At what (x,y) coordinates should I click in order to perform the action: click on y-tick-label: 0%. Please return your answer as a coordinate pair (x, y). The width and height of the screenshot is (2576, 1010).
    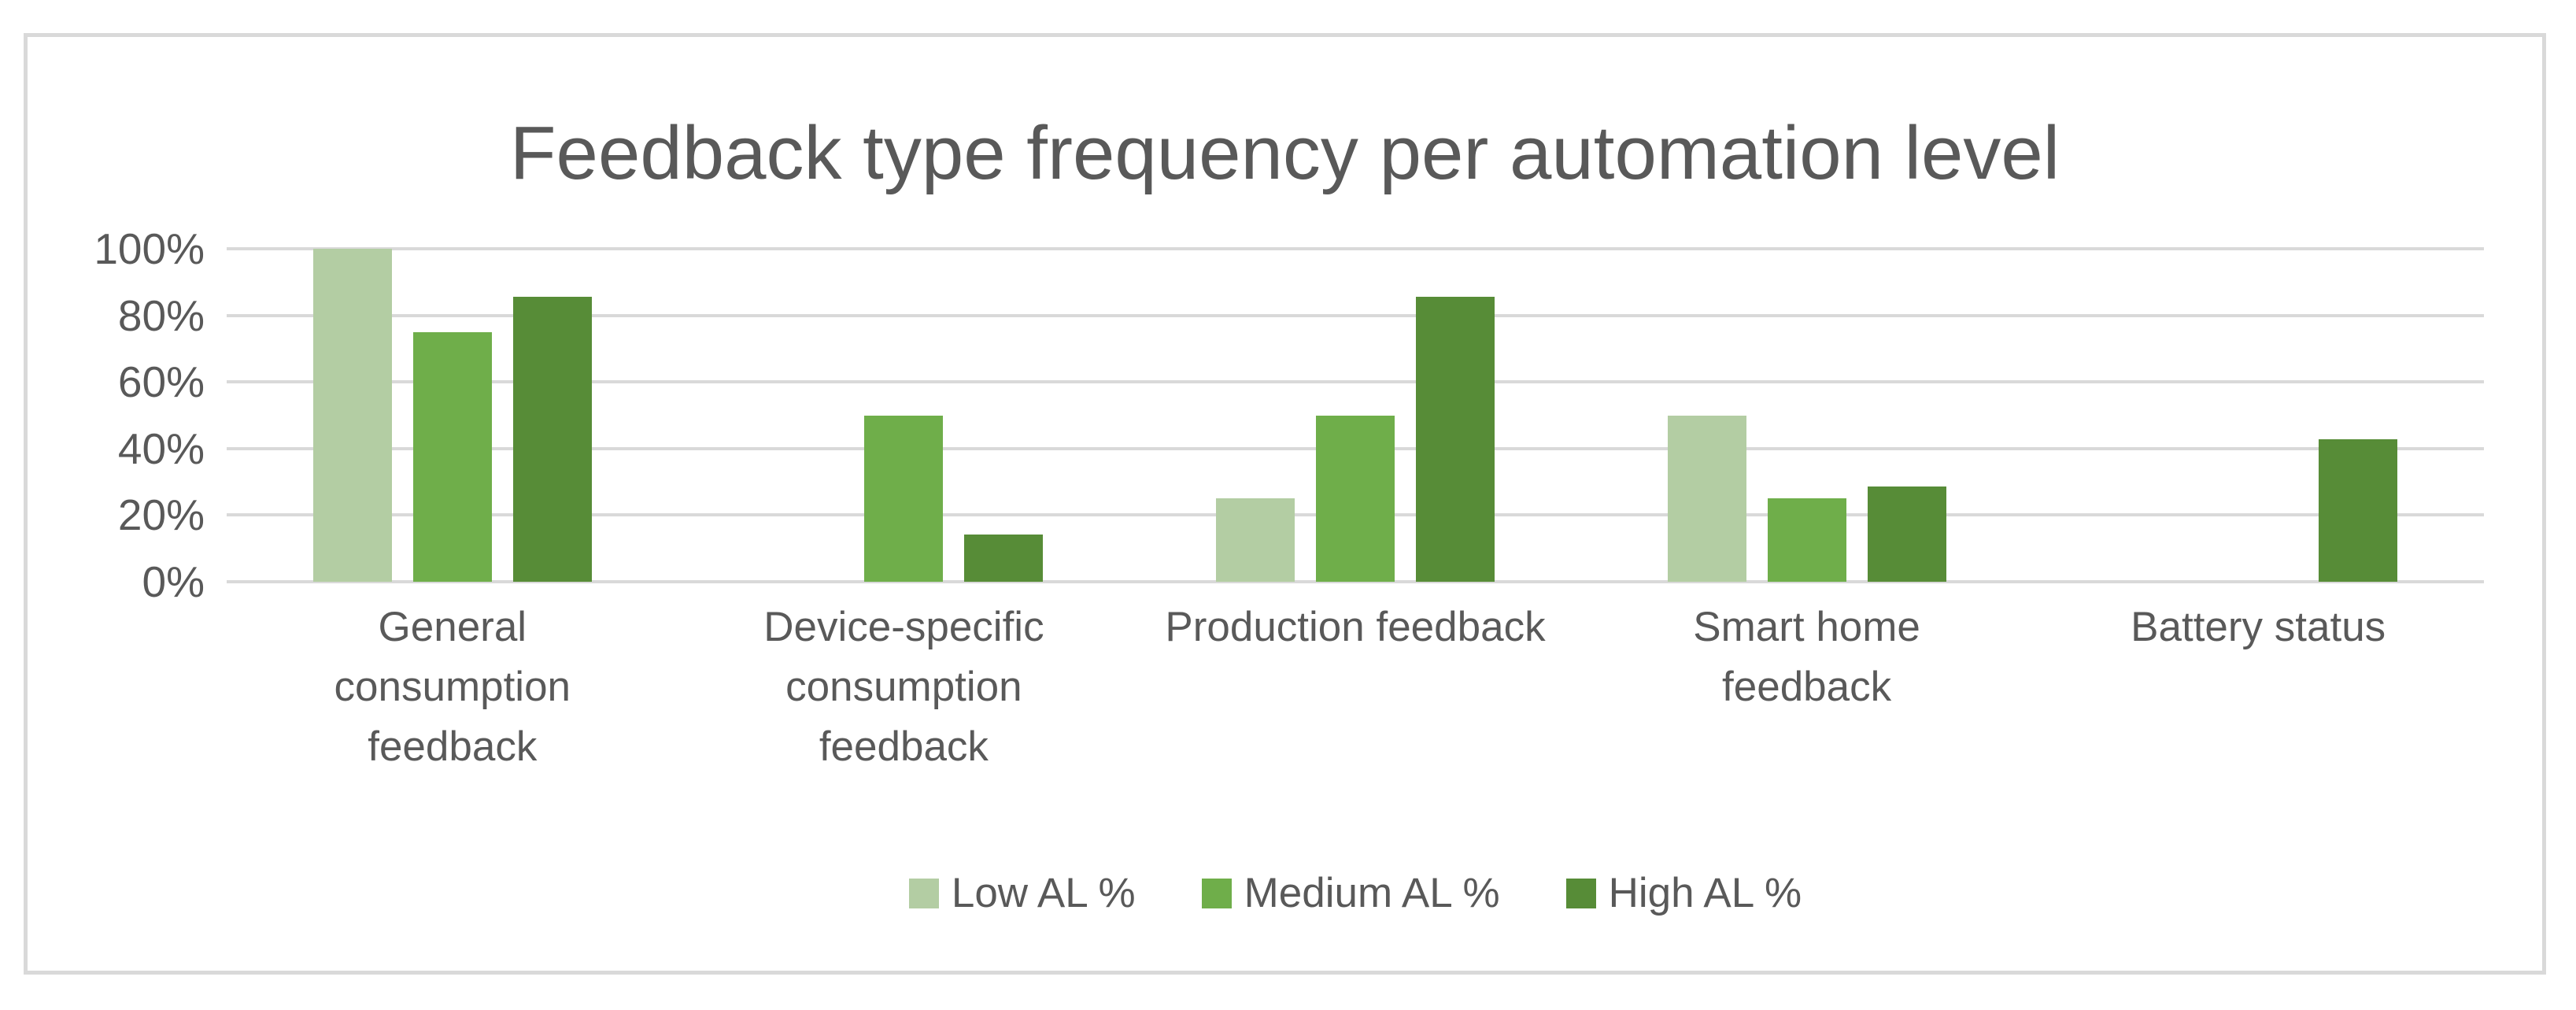
    Looking at the image, I should click on (173, 581).